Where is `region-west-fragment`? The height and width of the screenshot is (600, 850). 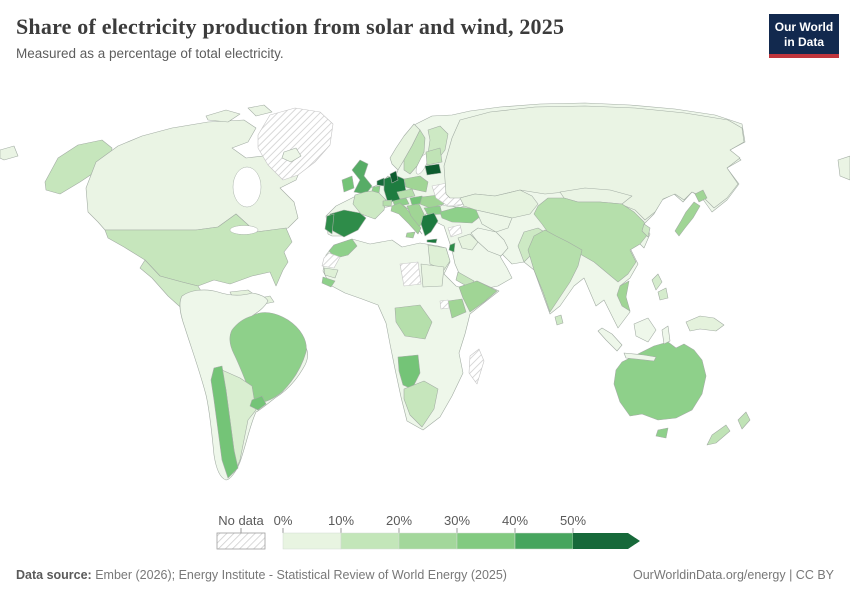 region-west-fragment is located at coordinates (9, 153).